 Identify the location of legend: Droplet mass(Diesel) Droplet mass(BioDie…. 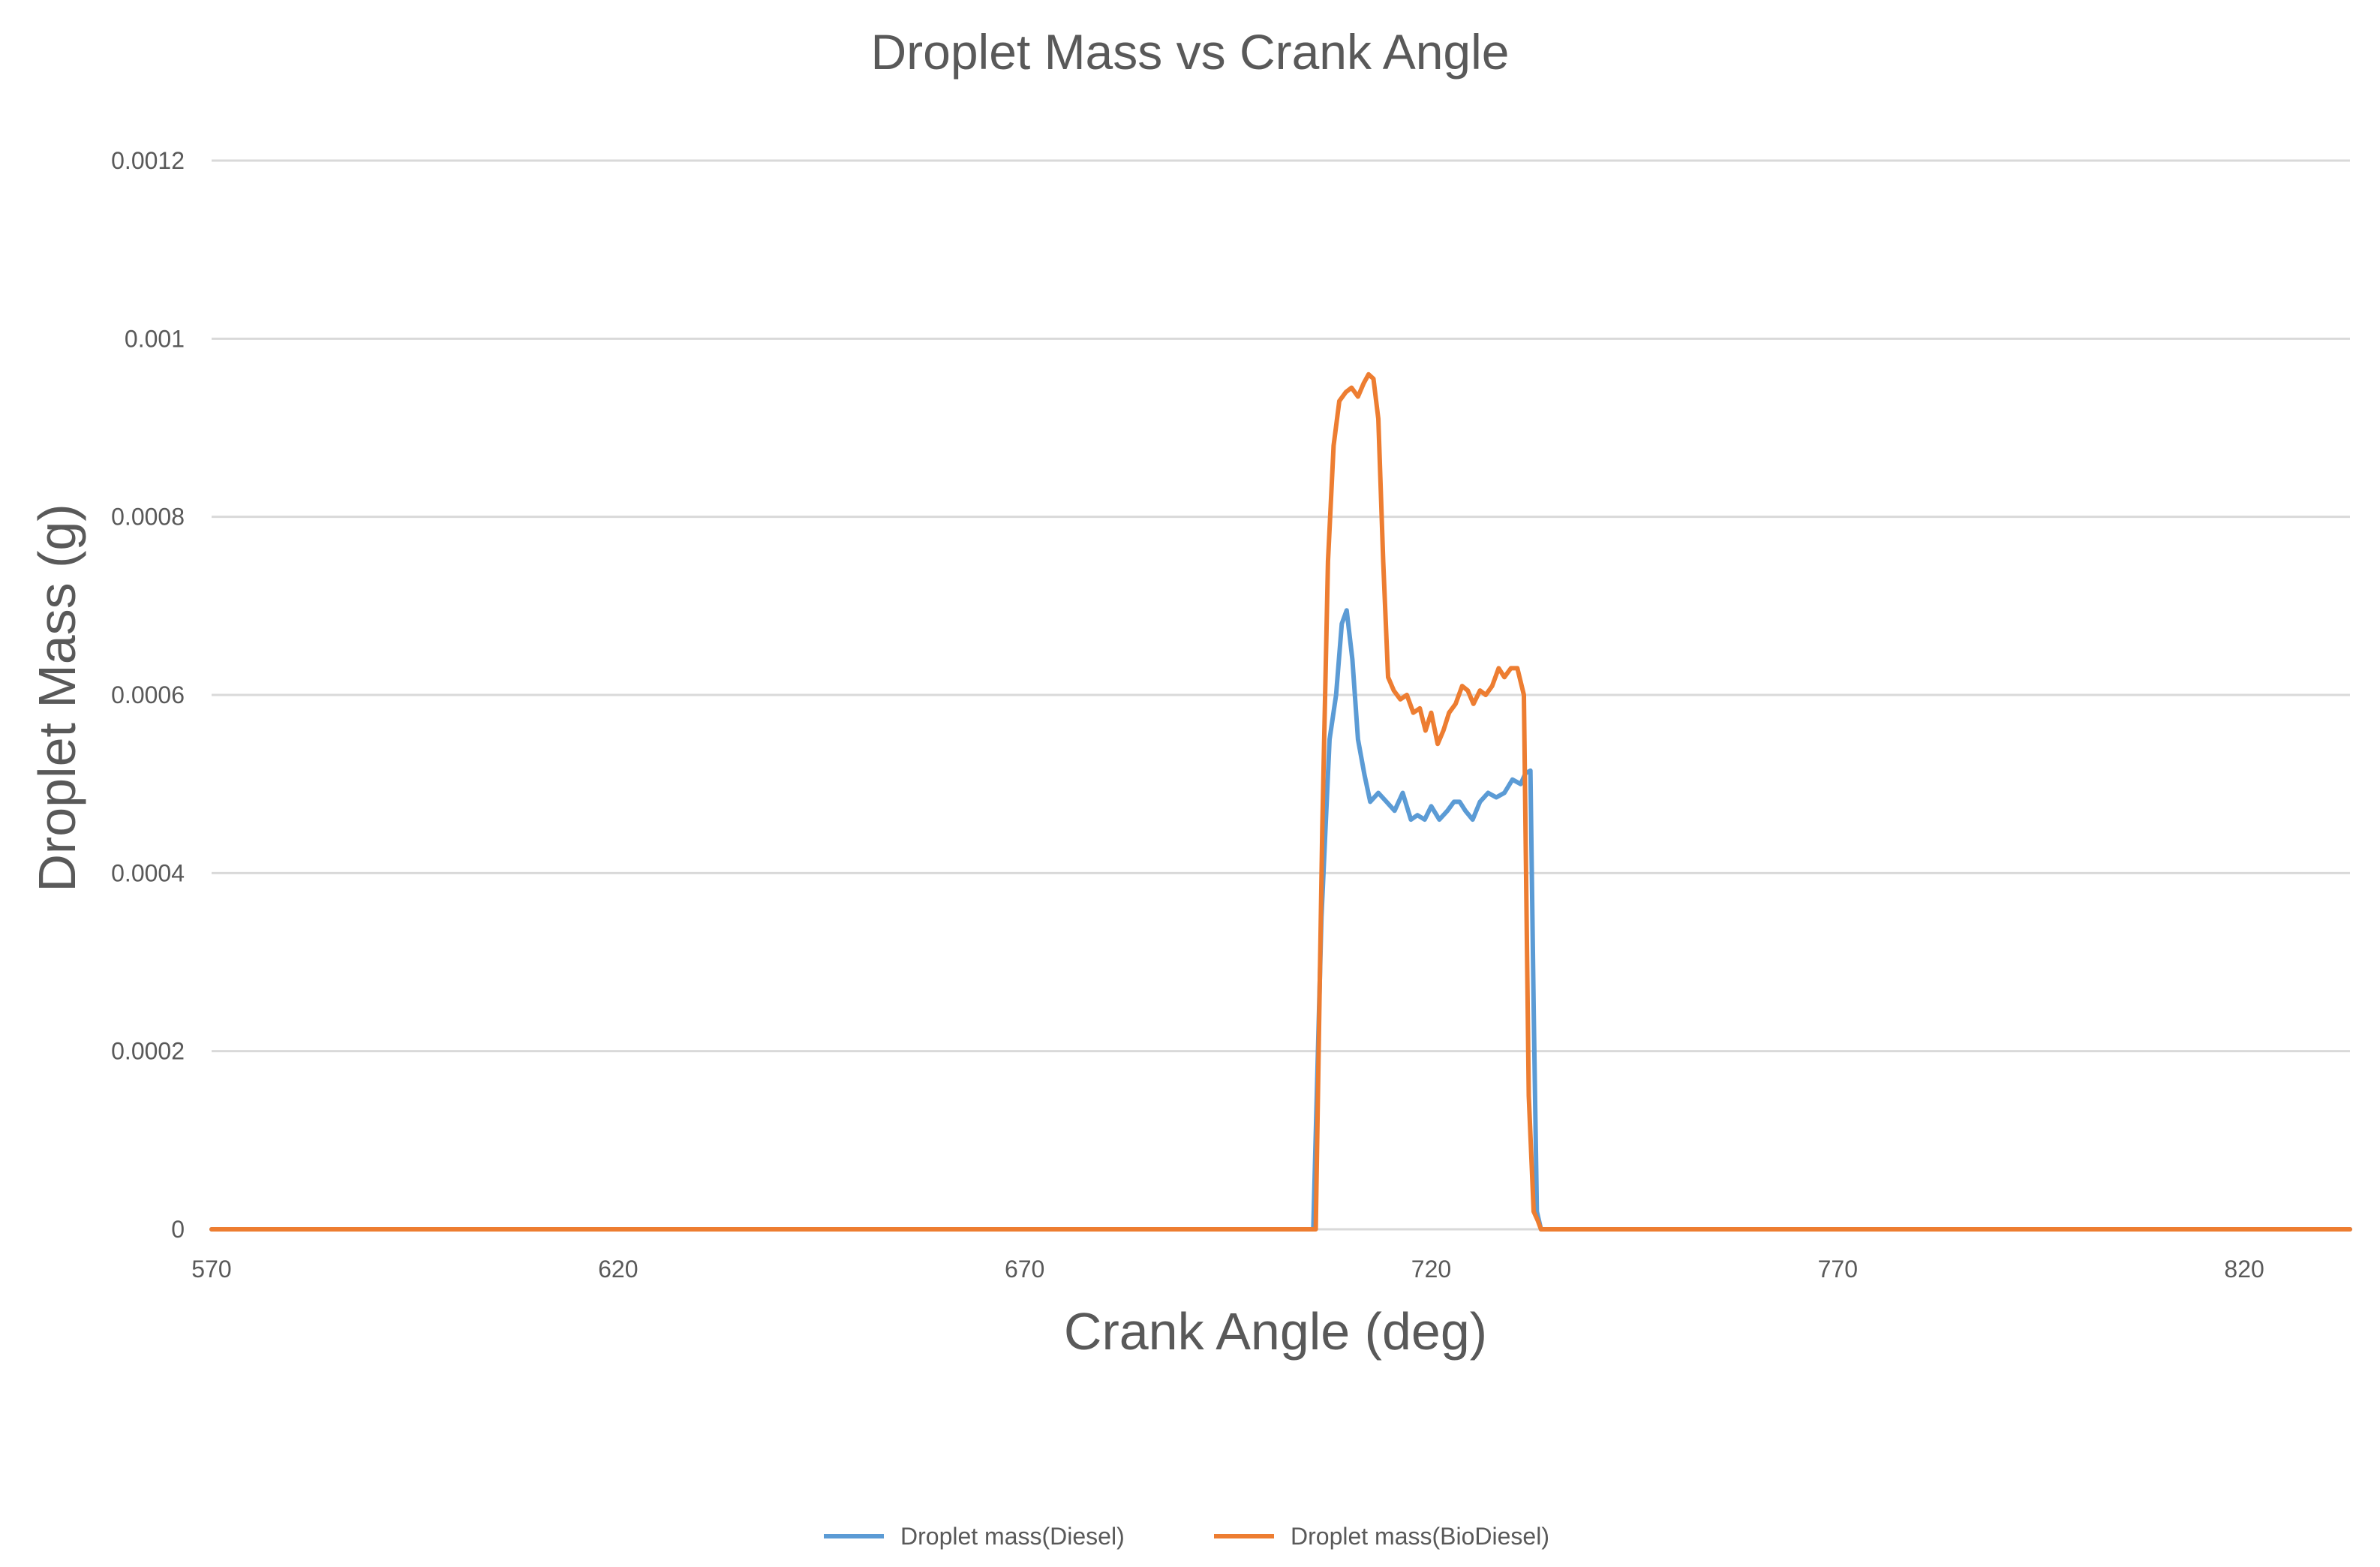
(1186, 1536).